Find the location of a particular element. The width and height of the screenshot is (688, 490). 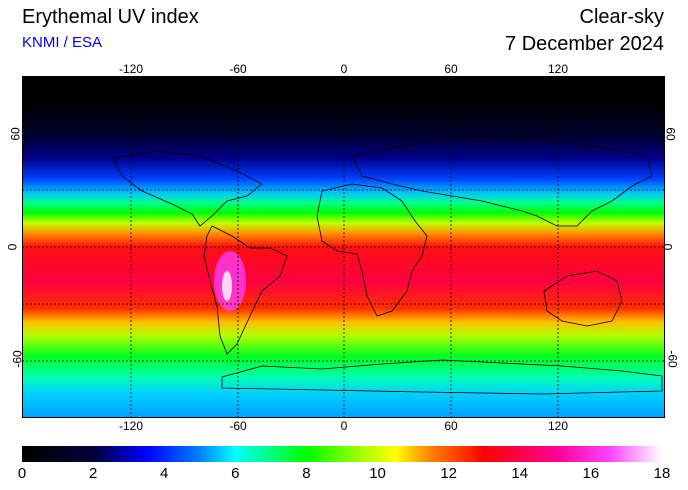

product-label: Clear-sky is located at coordinates (621, 17).